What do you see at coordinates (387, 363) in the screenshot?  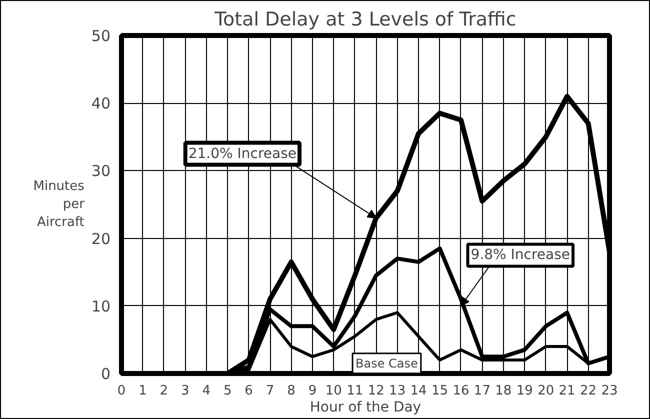 I see `annotation: Base Case` at bounding box center [387, 363].